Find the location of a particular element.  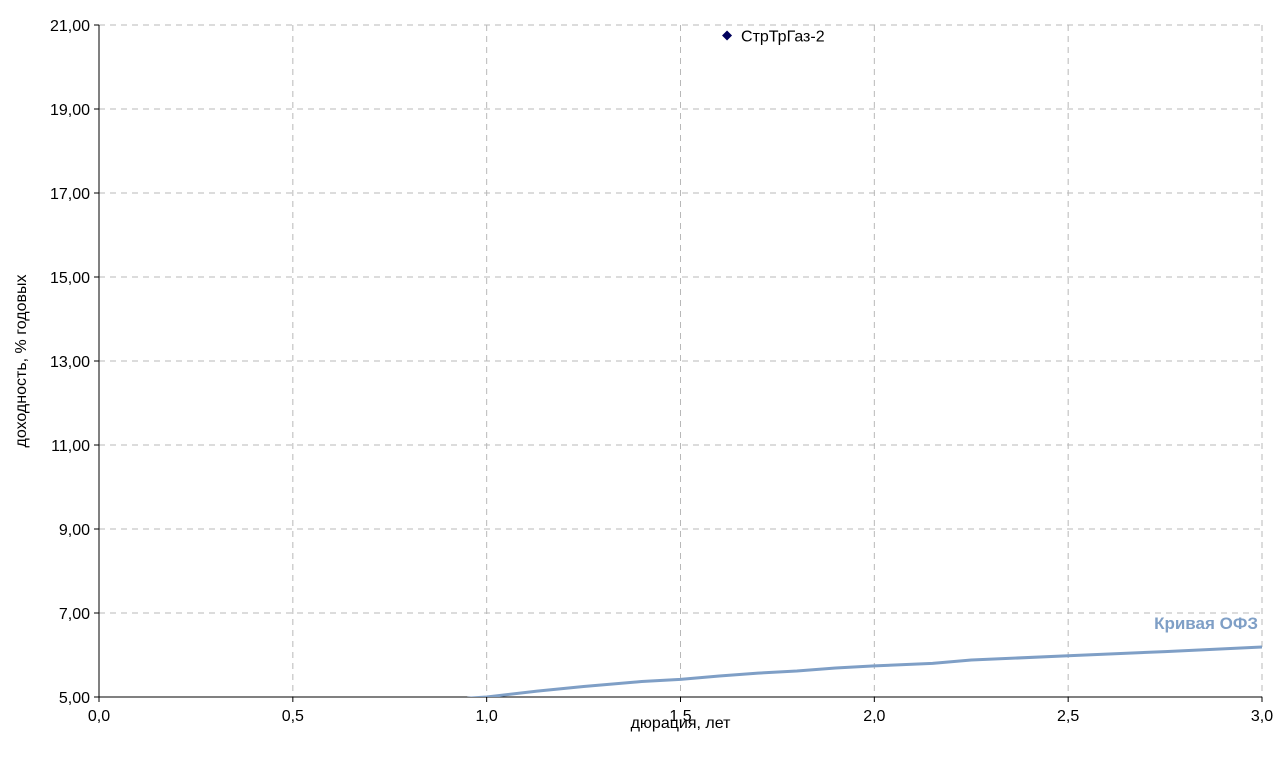

y-tick-label: 17,00 is located at coordinates (70, 194).